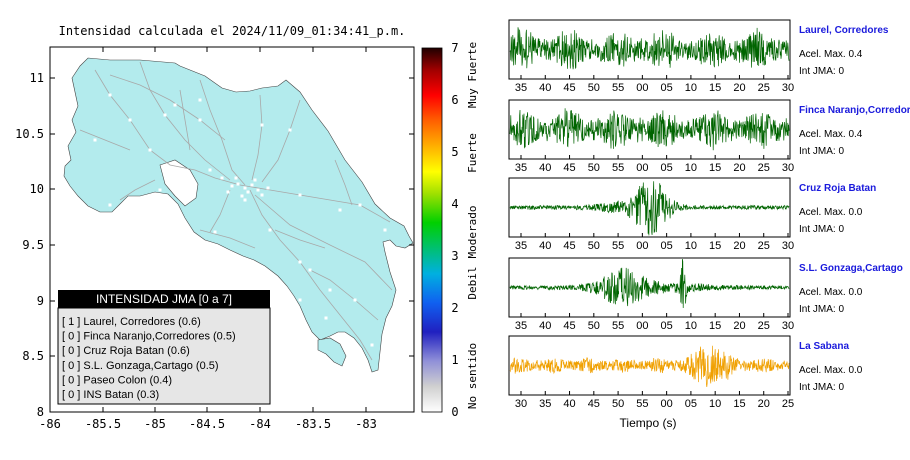  What do you see at coordinates (332, 352) in the screenshot?
I see `osa-peninsula` at bounding box center [332, 352].